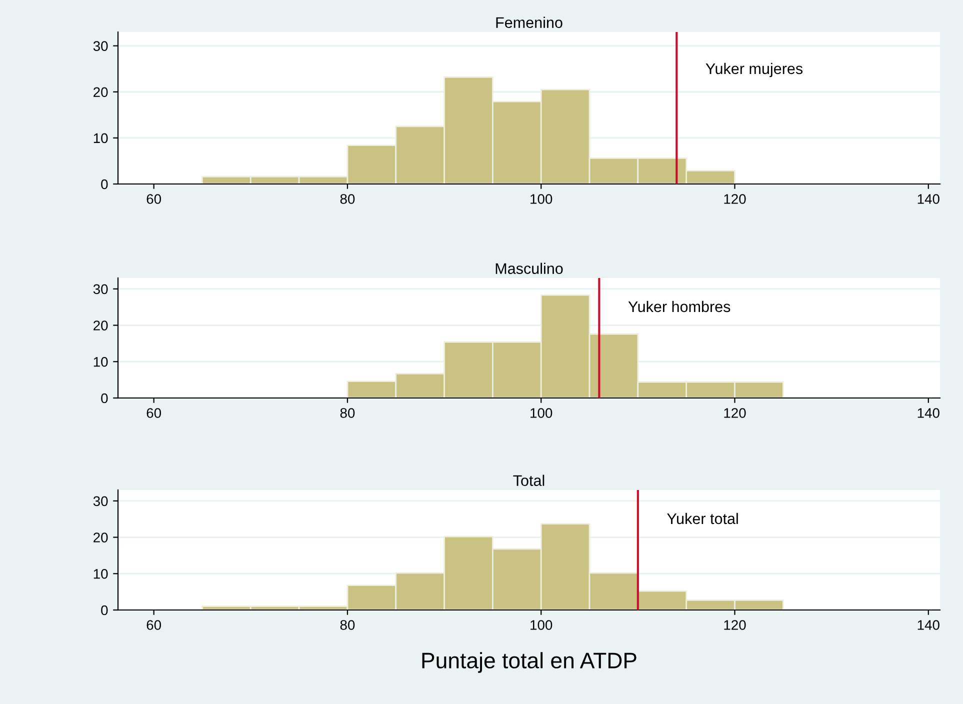 The image size is (963, 704). What do you see at coordinates (702, 518) in the screenshot?
I see `ref-line-label: Yuker total` at bounding box center [702, 518].